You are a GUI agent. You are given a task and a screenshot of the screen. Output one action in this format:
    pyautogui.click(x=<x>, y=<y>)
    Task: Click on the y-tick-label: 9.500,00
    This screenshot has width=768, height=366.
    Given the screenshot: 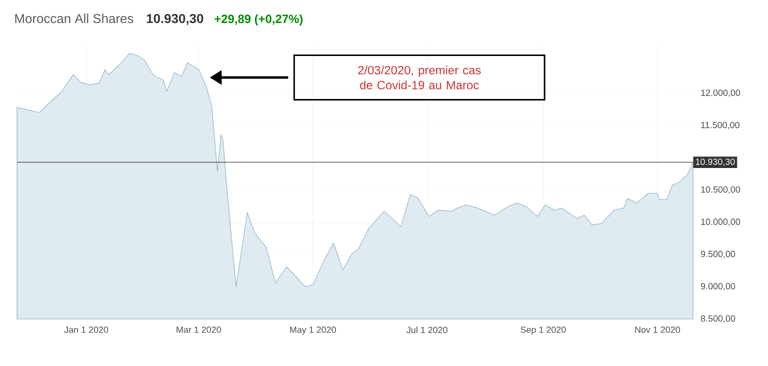 What is the action you would take?
    pyautogui.click(x=718, y=254)
    